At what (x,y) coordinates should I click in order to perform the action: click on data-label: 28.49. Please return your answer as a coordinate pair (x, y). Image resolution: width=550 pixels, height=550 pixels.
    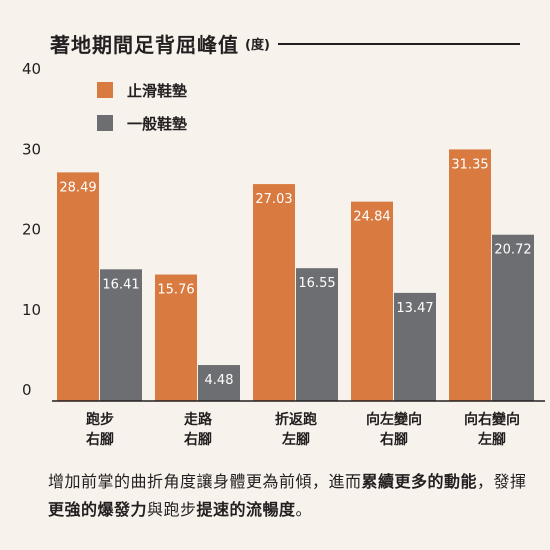
    Looking at the image, I should click on (77, 187).